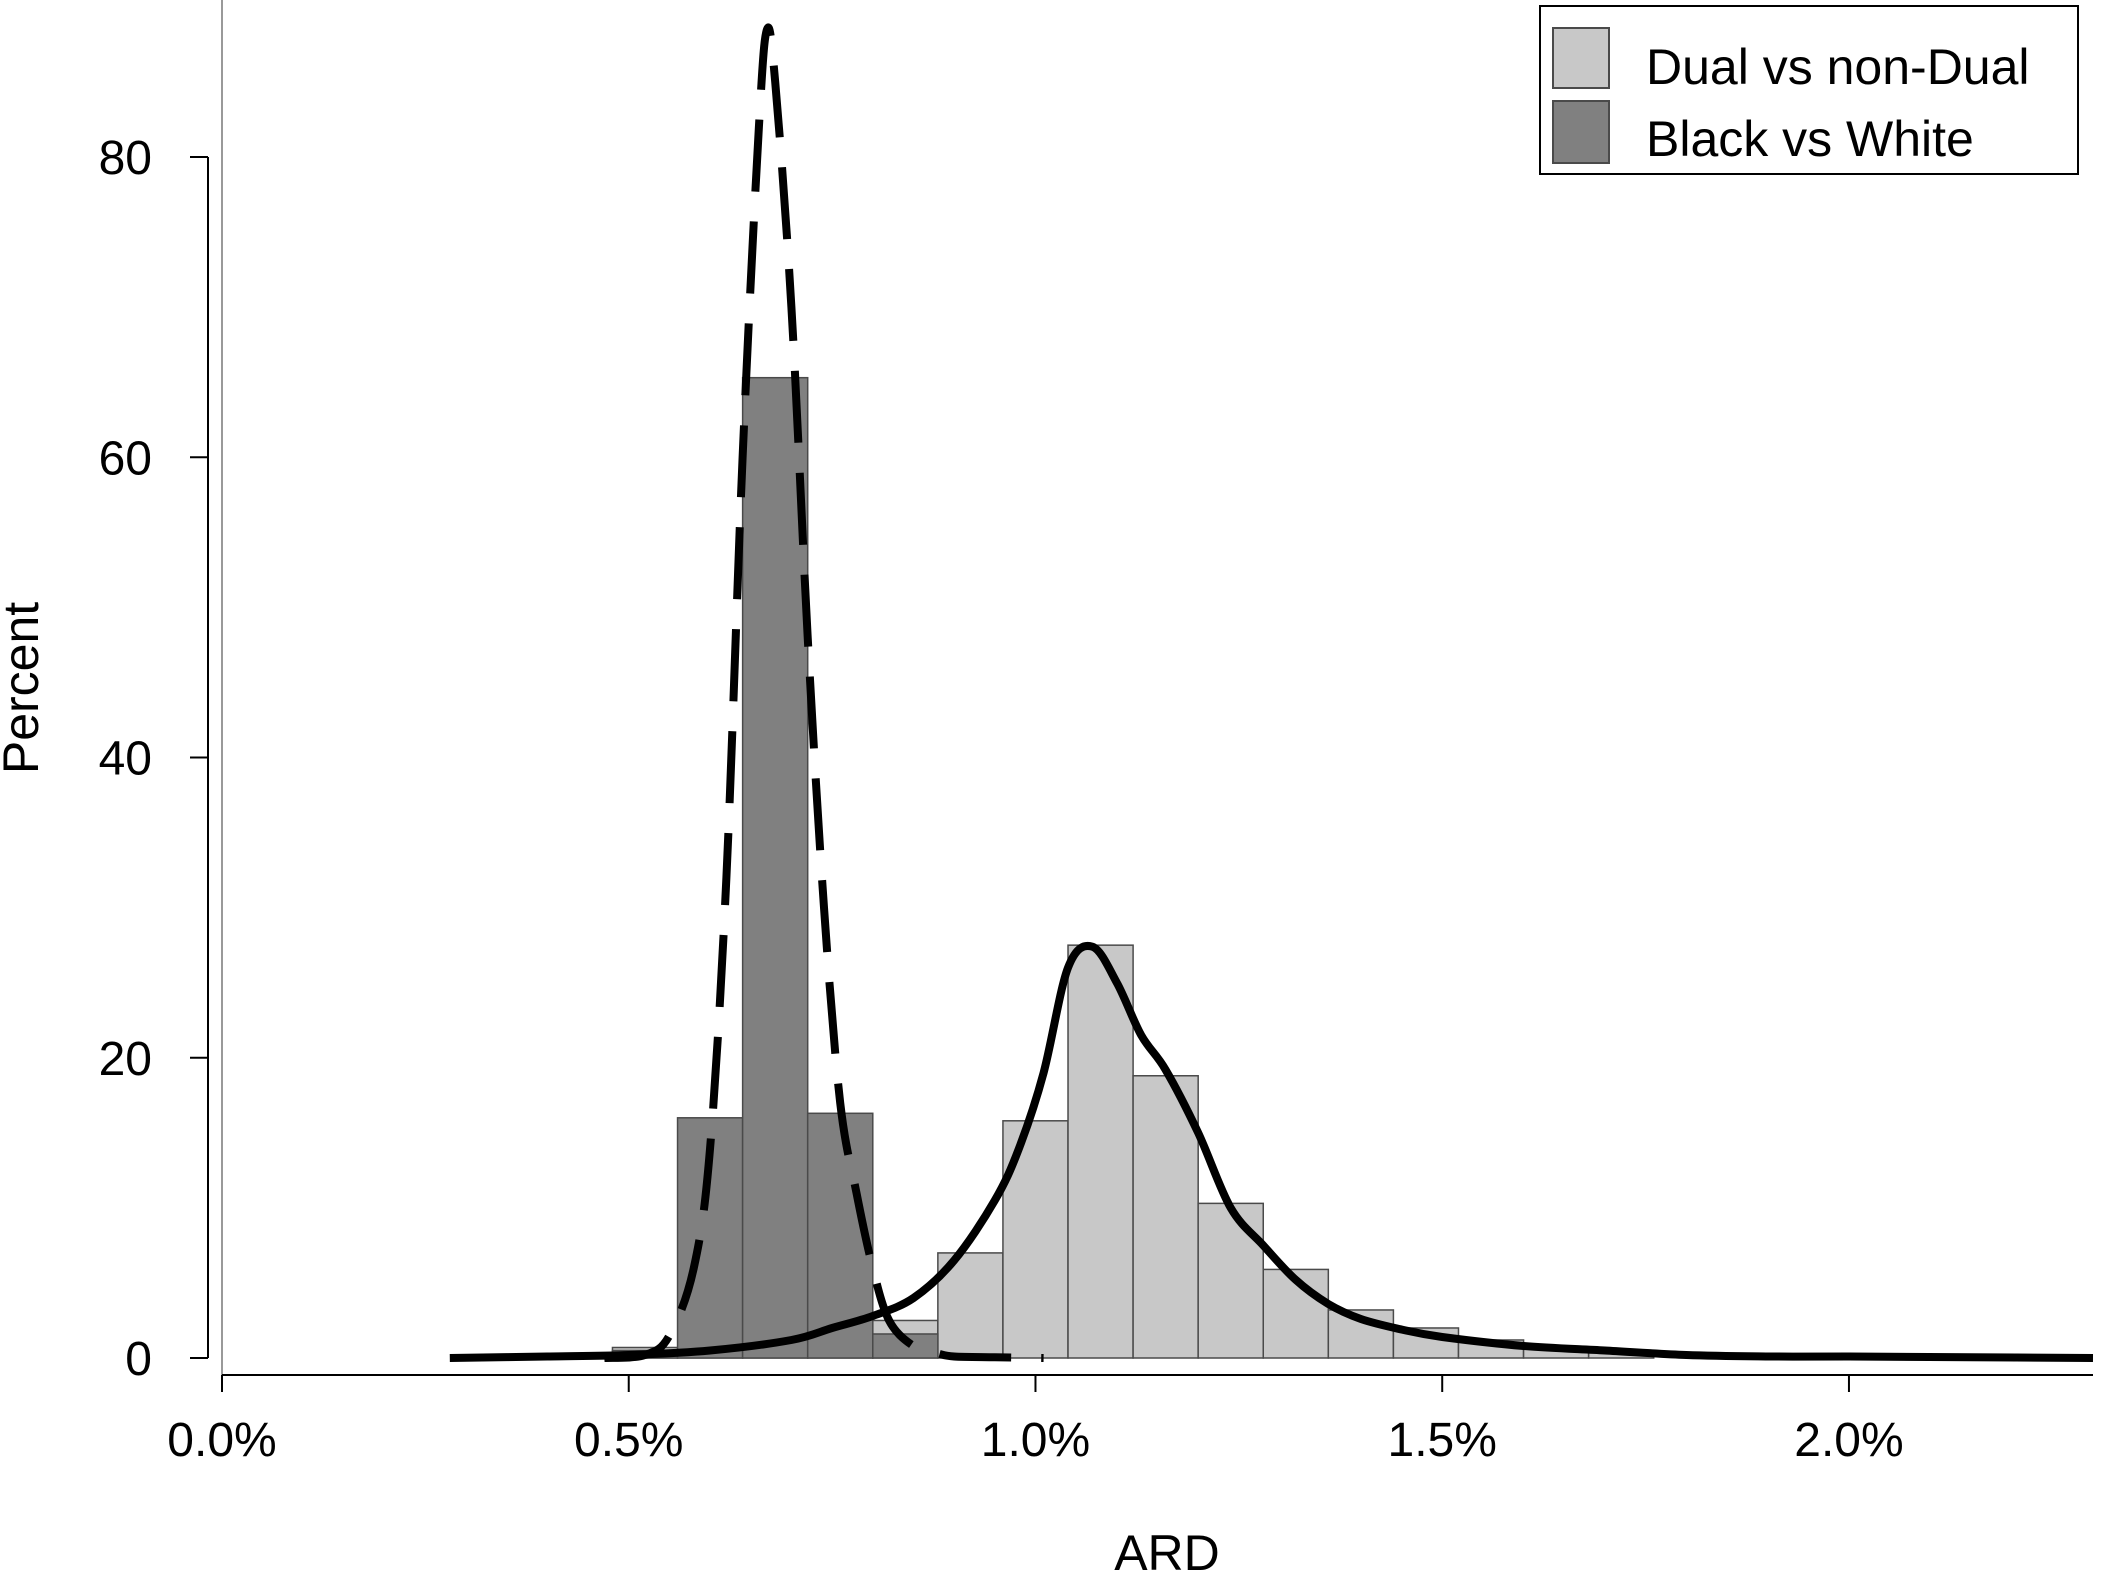 Image resolution: width=2128 pixels, height=1575 pixels. Describe the element at coordinates (125, 759) in the screenshot. I see `y-tick-label: 40` at that location.